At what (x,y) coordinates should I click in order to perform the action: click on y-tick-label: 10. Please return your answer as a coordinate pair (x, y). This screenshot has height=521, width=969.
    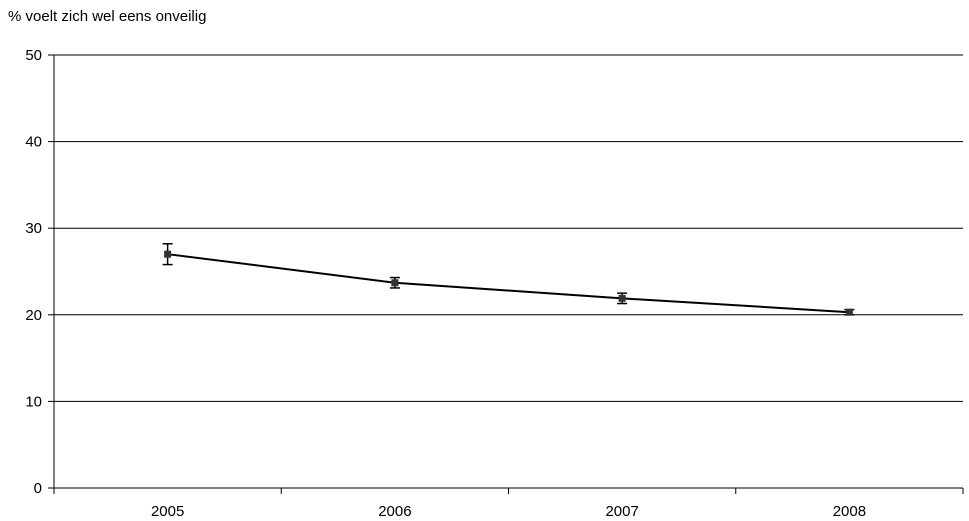
    Looking at the image, I should click on (33, 401).